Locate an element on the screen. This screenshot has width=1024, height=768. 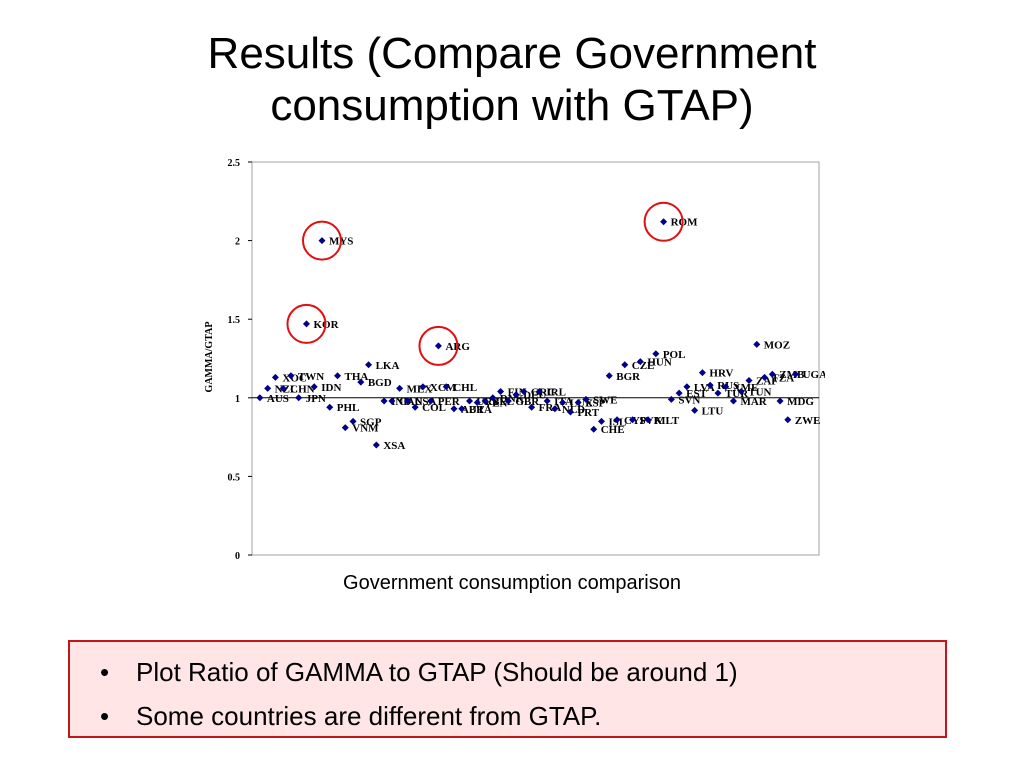
data-point-label: SWE is located at coordinates (605, 400).